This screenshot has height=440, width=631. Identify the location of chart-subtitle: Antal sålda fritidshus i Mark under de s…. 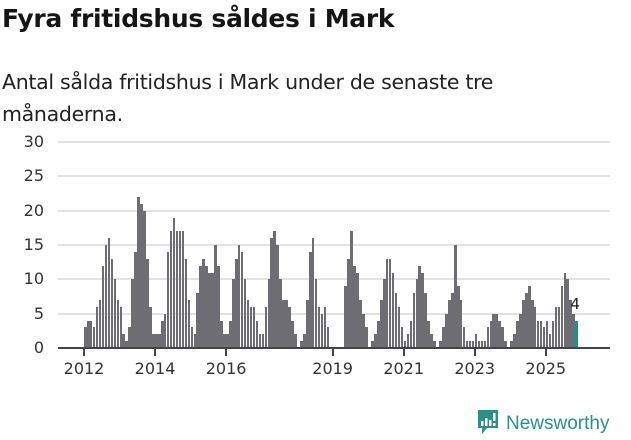
(248, 98).